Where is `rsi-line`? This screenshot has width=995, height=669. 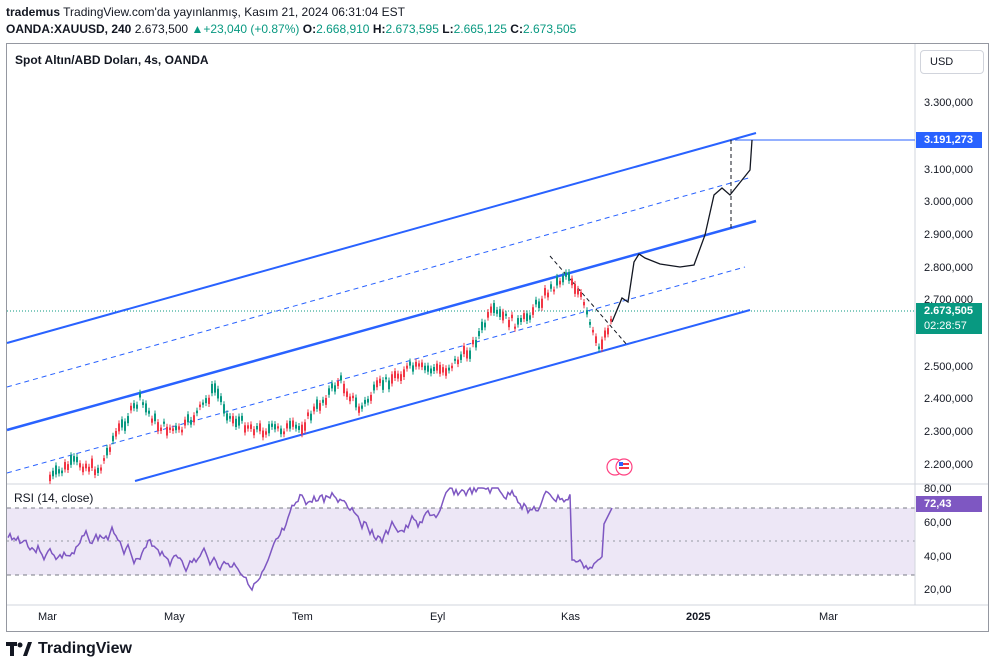 rsi-line is located at coordinates (310, 539).